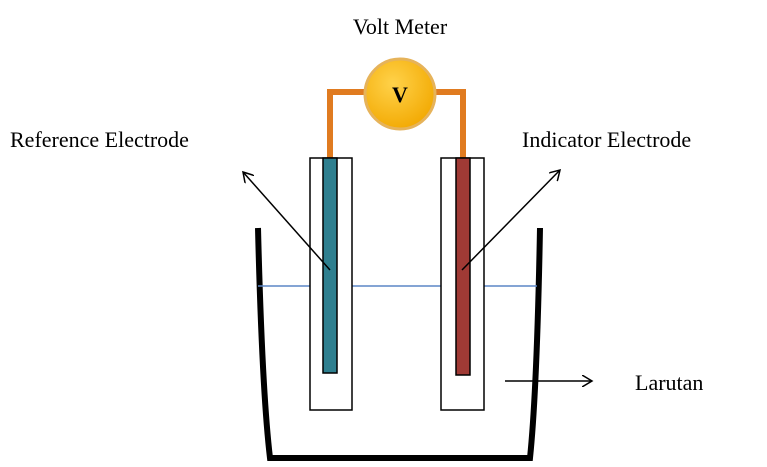  I want to click on solution-label: Larutan, so click(669, 382).